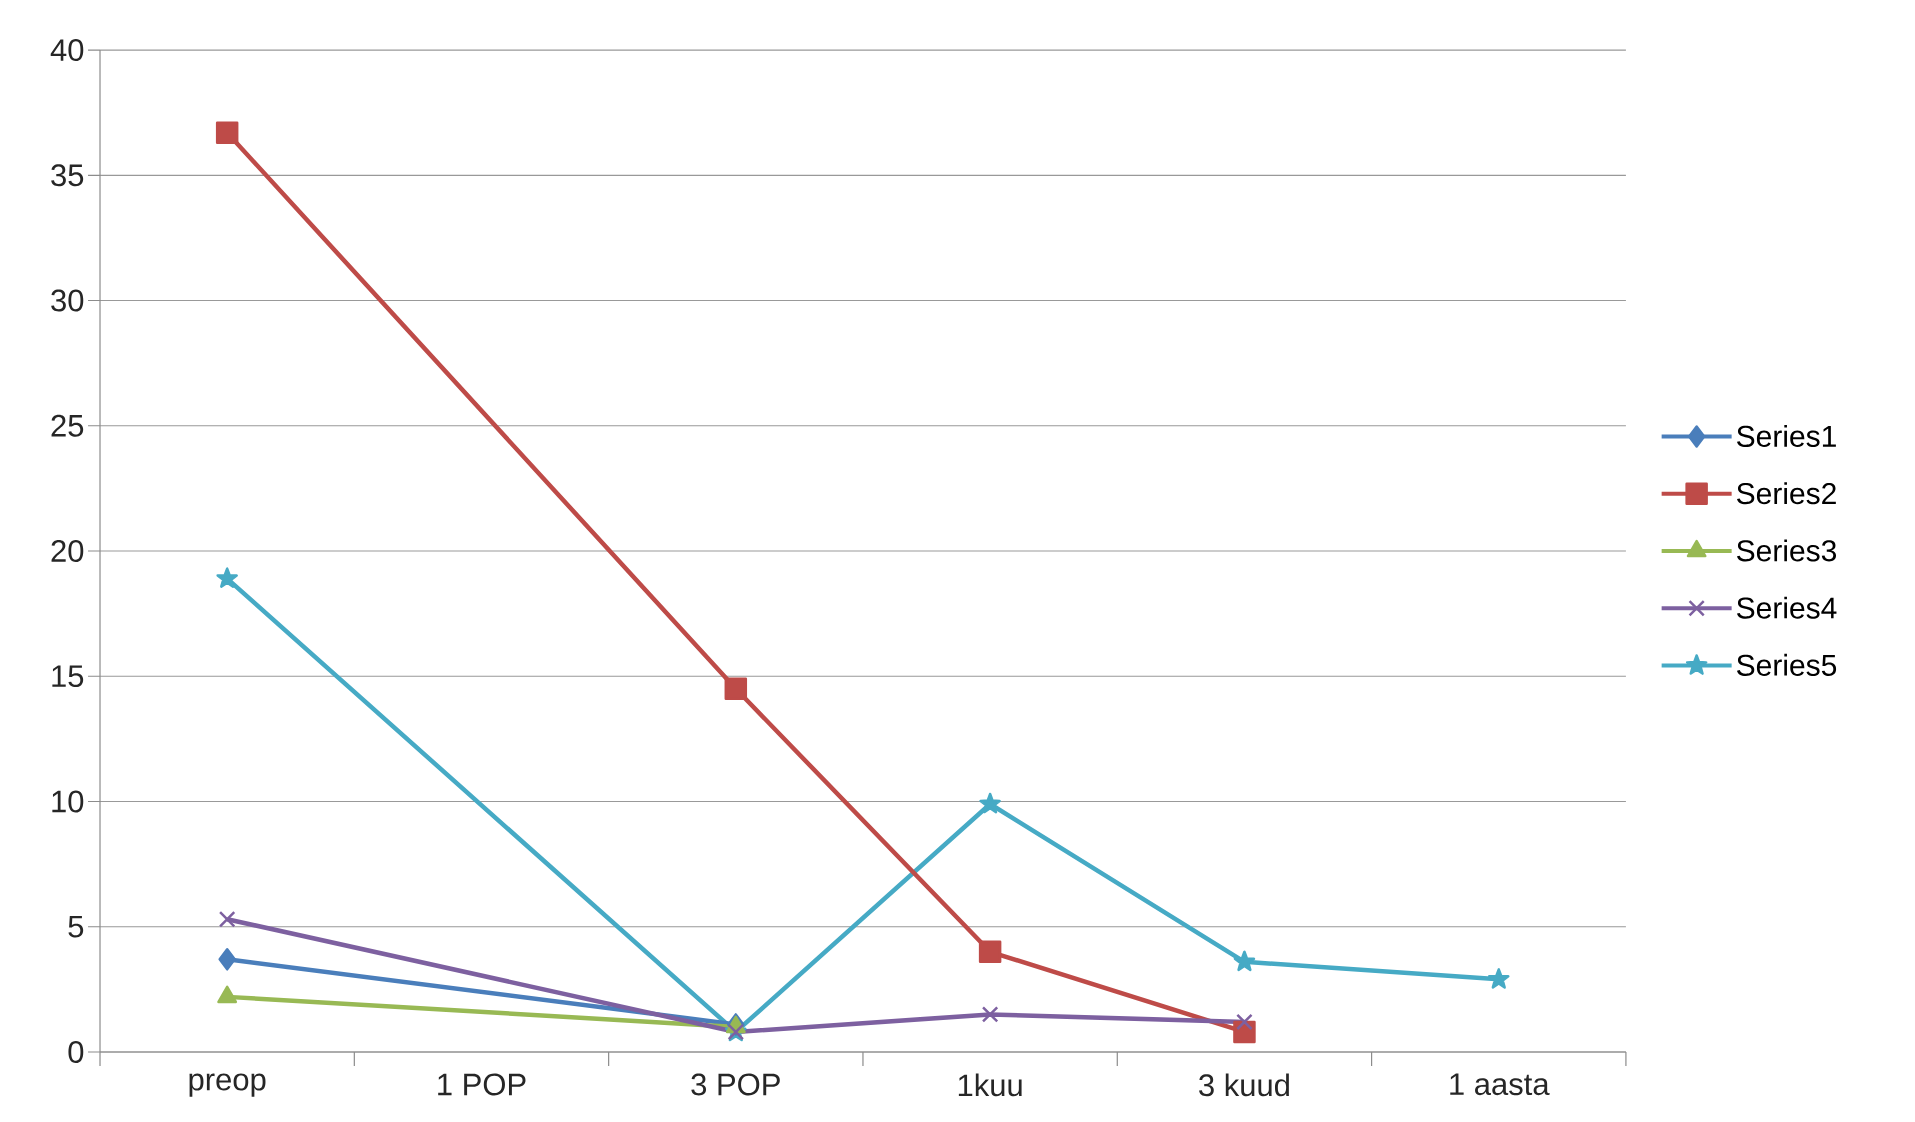  What do you see at coordinates (67, 300) in the screenshot?
I see `y-tick-label: 30` at bounding box center [67, 300].